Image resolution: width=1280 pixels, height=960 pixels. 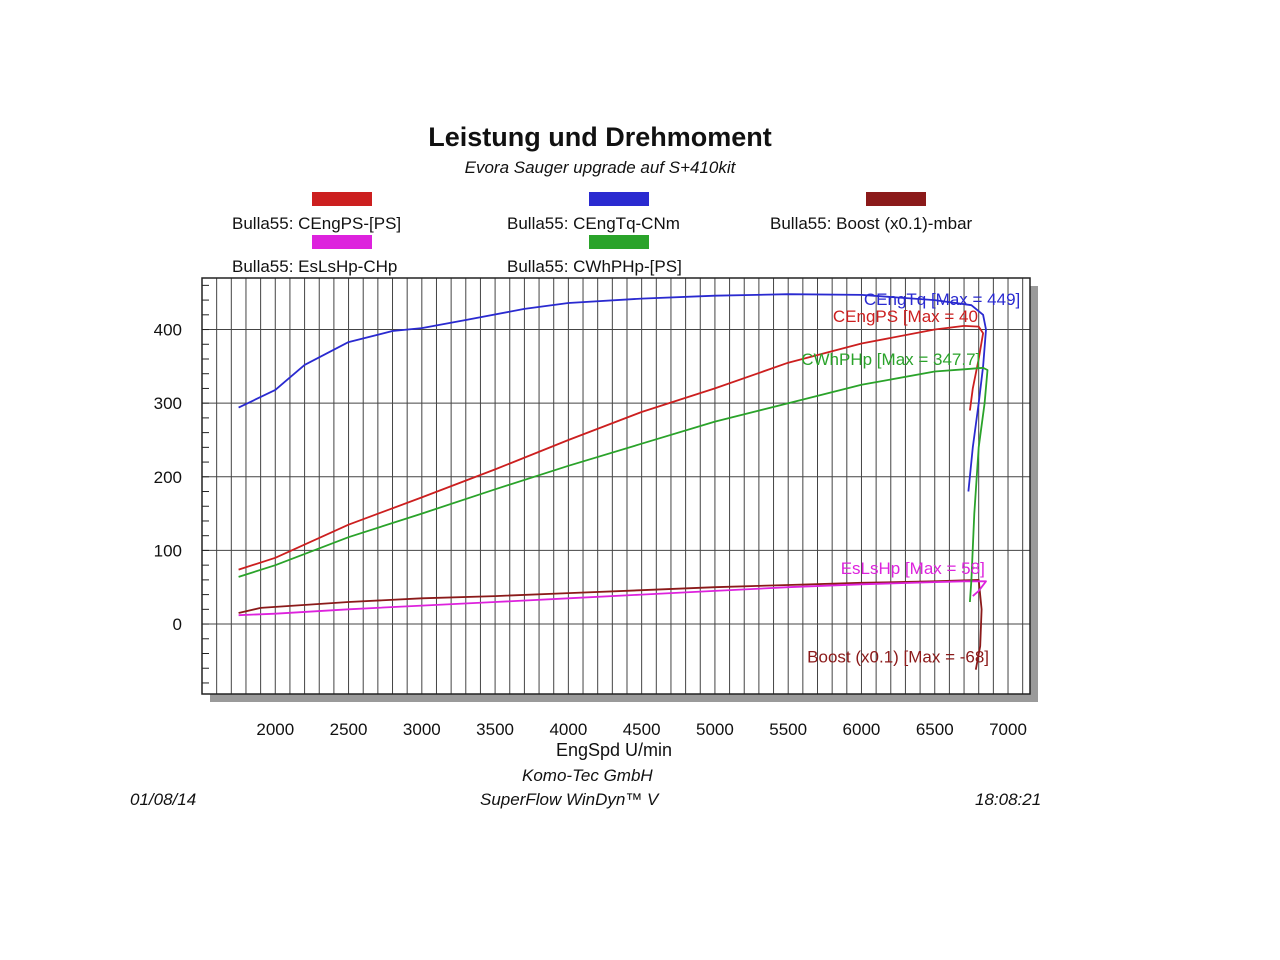 What do you see at coordinates (495, 729) in the screenshot?
I see `x-tick-label: 3500` at bounding box center [495, 729].